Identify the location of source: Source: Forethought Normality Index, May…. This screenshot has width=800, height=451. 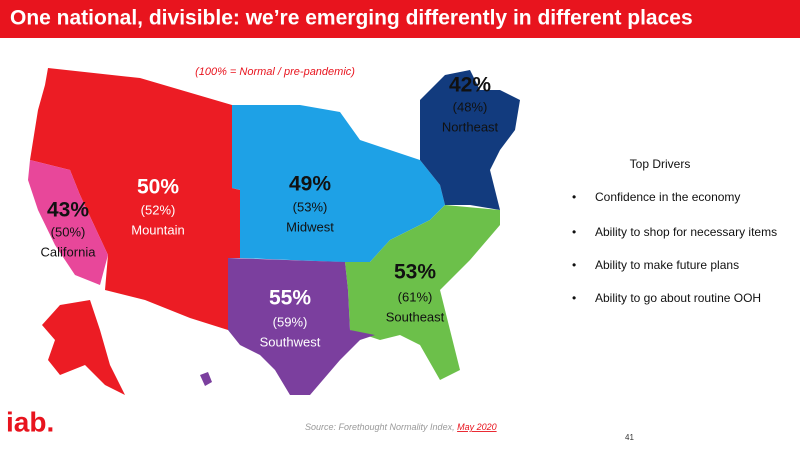
(401, 427).